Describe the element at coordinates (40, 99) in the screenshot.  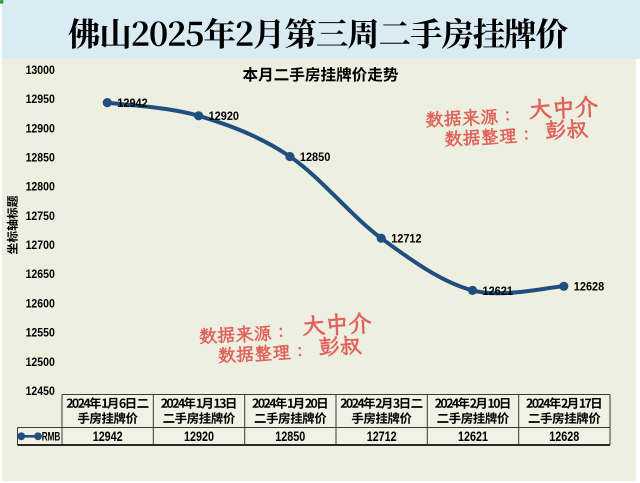
I see `svg-text: 12950` at that location.